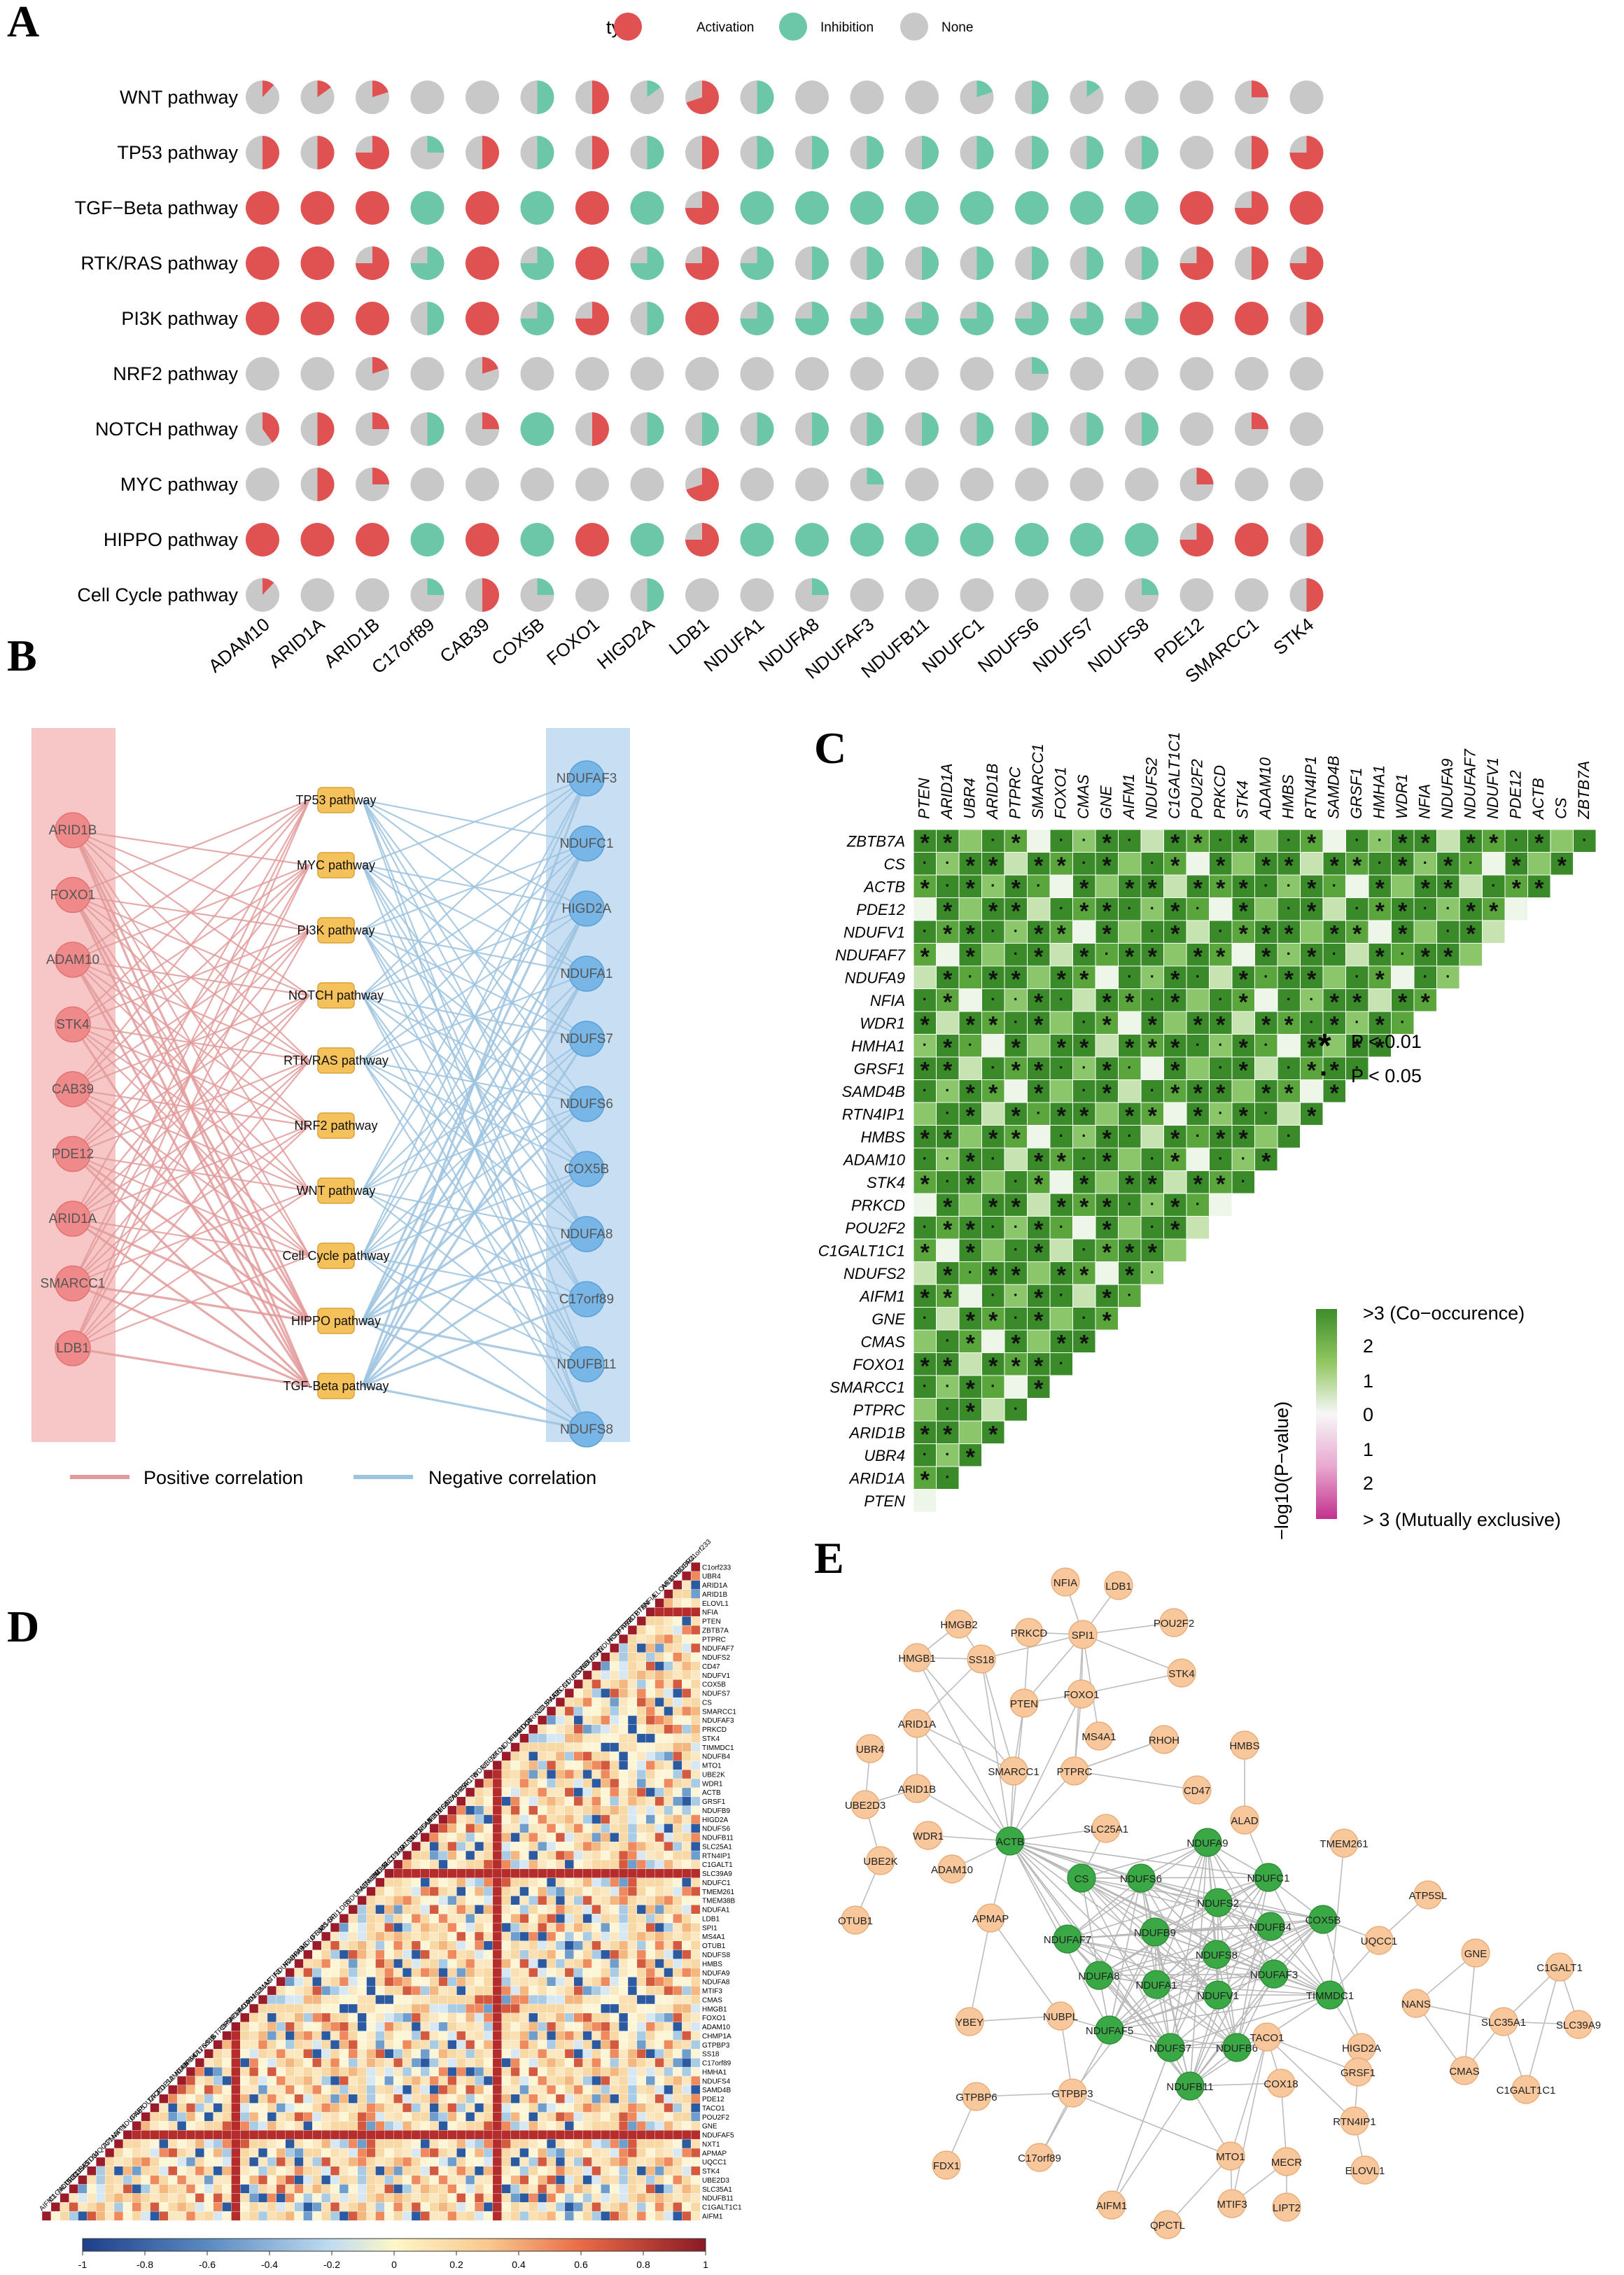 The image size is (1624, 2275). Describe the element at coordinates (875, 1228) in the screenshot. I see `row-label: POU2F2` at that location.